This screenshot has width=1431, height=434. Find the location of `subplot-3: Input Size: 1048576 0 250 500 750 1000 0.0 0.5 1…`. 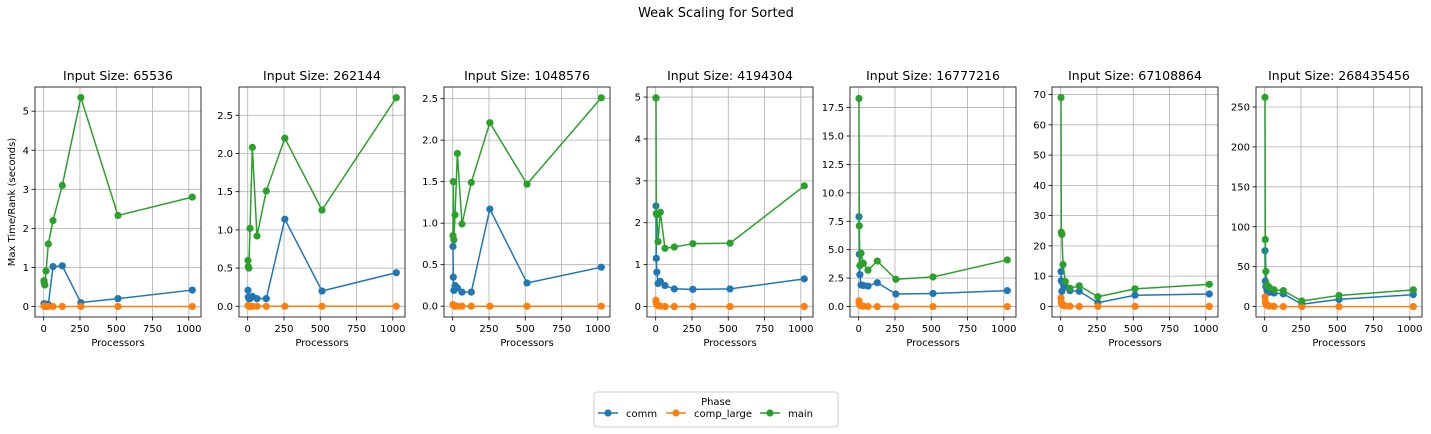

subplot-3: Input Size: 1048576 0 250 500 750 1000 0.0 0.5 1… is located at coordinates (516, 208).